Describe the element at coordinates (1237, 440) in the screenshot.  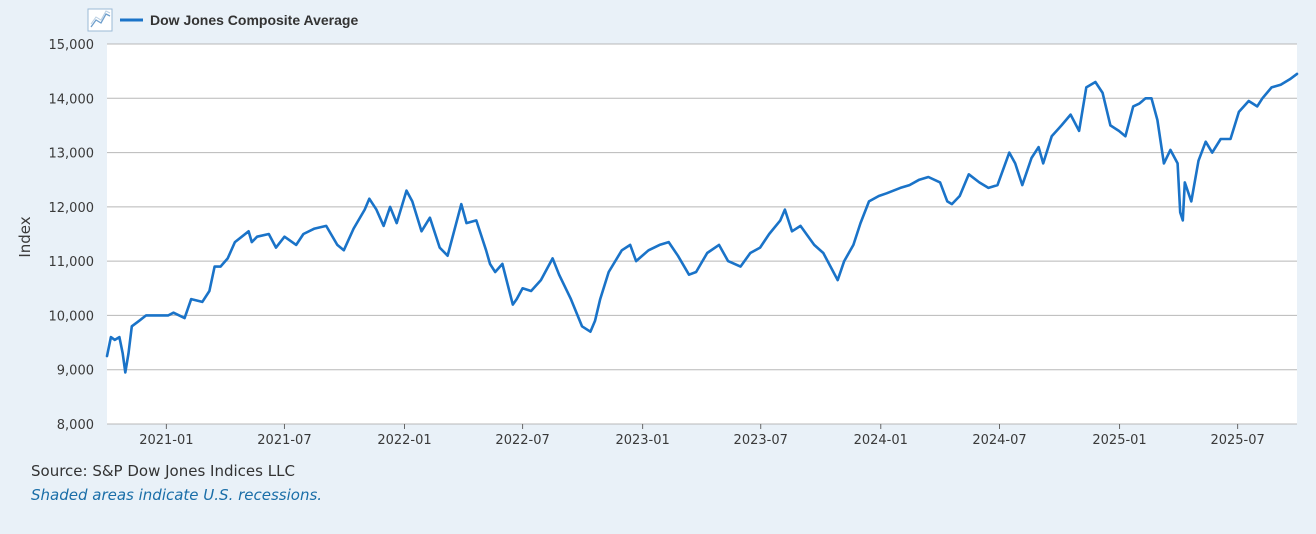
I see `x-tick-label: 2025-07` at that location.